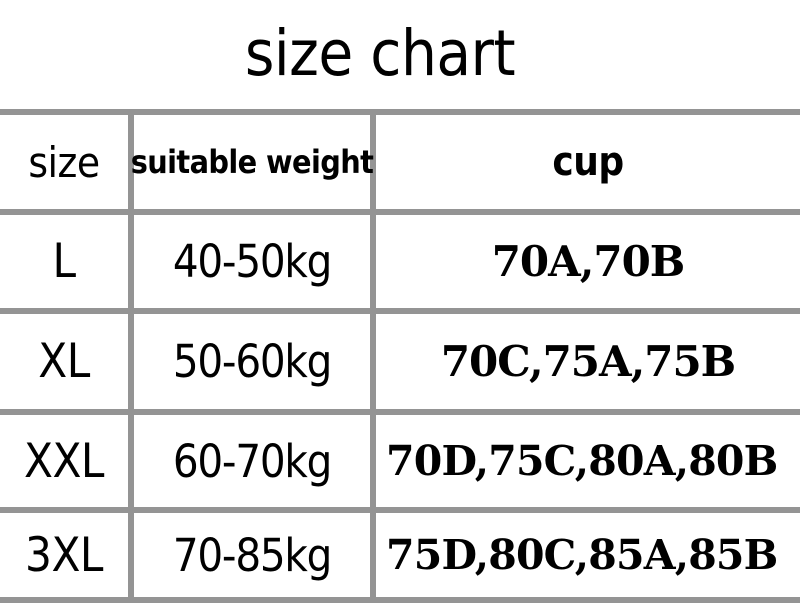 The width and height of the screenshot is (800, 603). What do you see at coordinates (64, 461) in the screenshot?
I see `row-size-2: XXL` at bounding box center [64, 461].